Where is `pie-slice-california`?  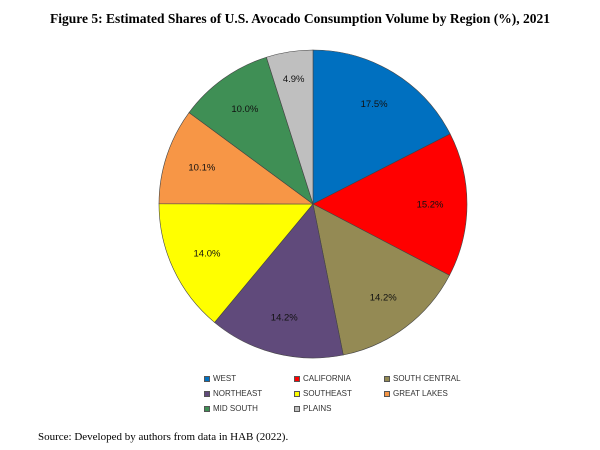
pie-slice-california is located at coordinates (390, 204).